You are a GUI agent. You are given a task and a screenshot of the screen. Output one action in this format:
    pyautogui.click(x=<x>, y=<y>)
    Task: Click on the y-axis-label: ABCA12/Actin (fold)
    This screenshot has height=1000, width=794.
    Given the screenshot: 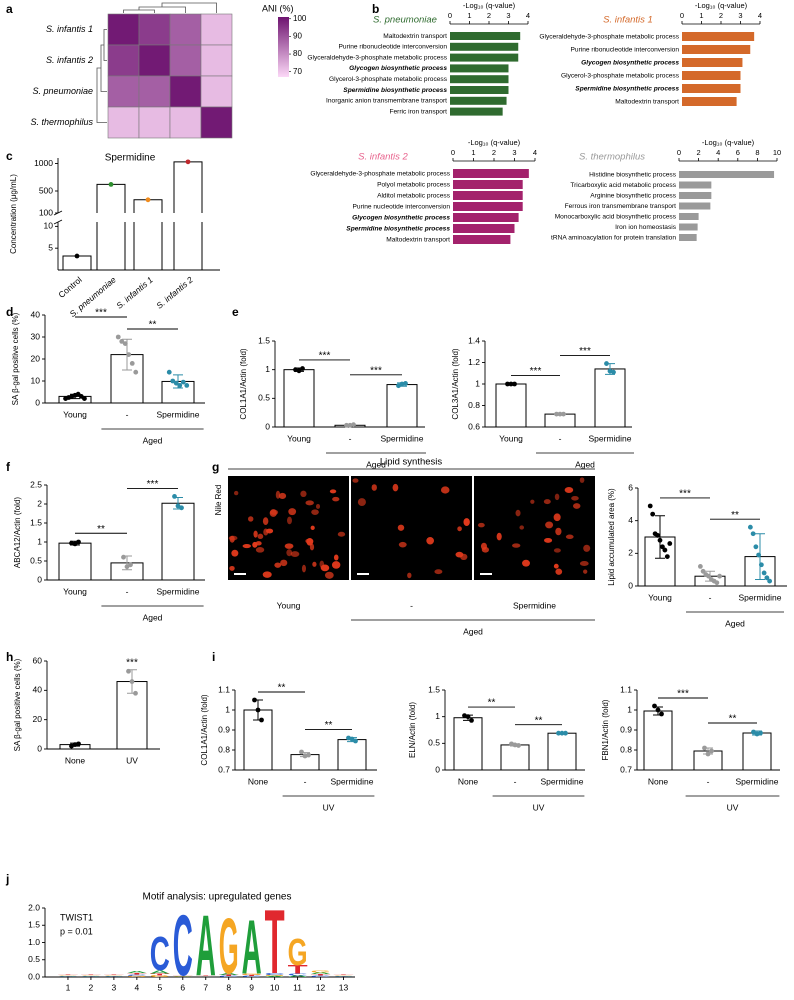 What is the action you would take?
    pyautogui.click(x=17, y=532)
    